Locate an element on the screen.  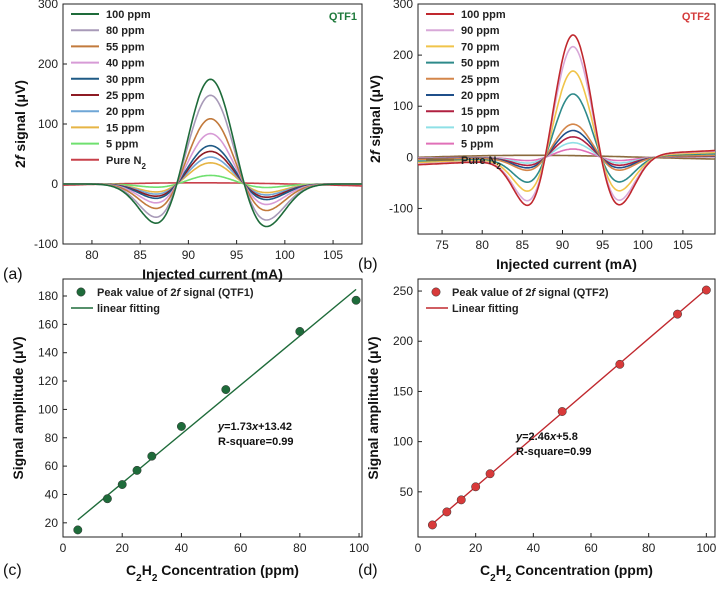
chart-tag: QTF1 is located at coordinates (343, 17).